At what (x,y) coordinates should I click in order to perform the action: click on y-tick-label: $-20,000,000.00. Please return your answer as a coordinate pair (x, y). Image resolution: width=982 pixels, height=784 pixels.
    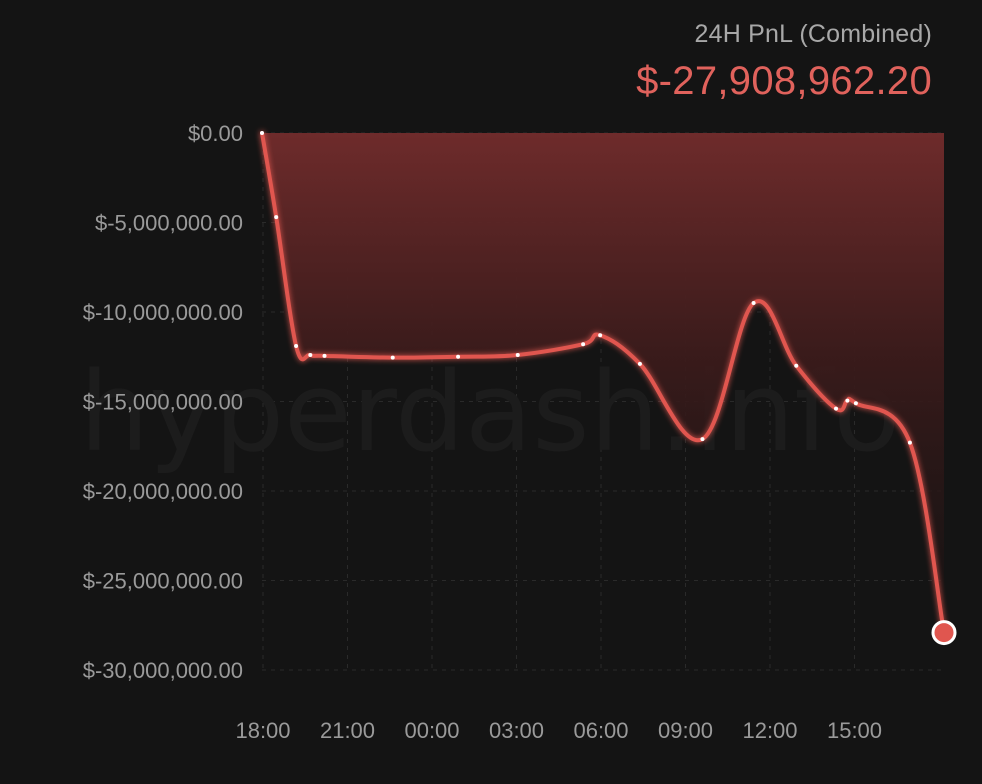
    Looking at the image, I should click on (163, 491).